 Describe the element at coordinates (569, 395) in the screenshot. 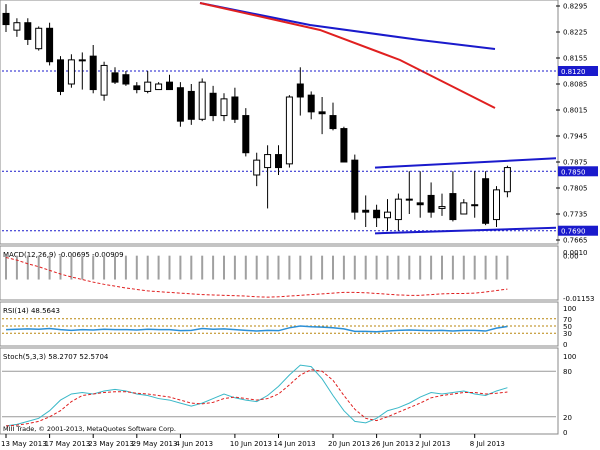

I see `stoch-axis: 100 80 20 0` at that location.